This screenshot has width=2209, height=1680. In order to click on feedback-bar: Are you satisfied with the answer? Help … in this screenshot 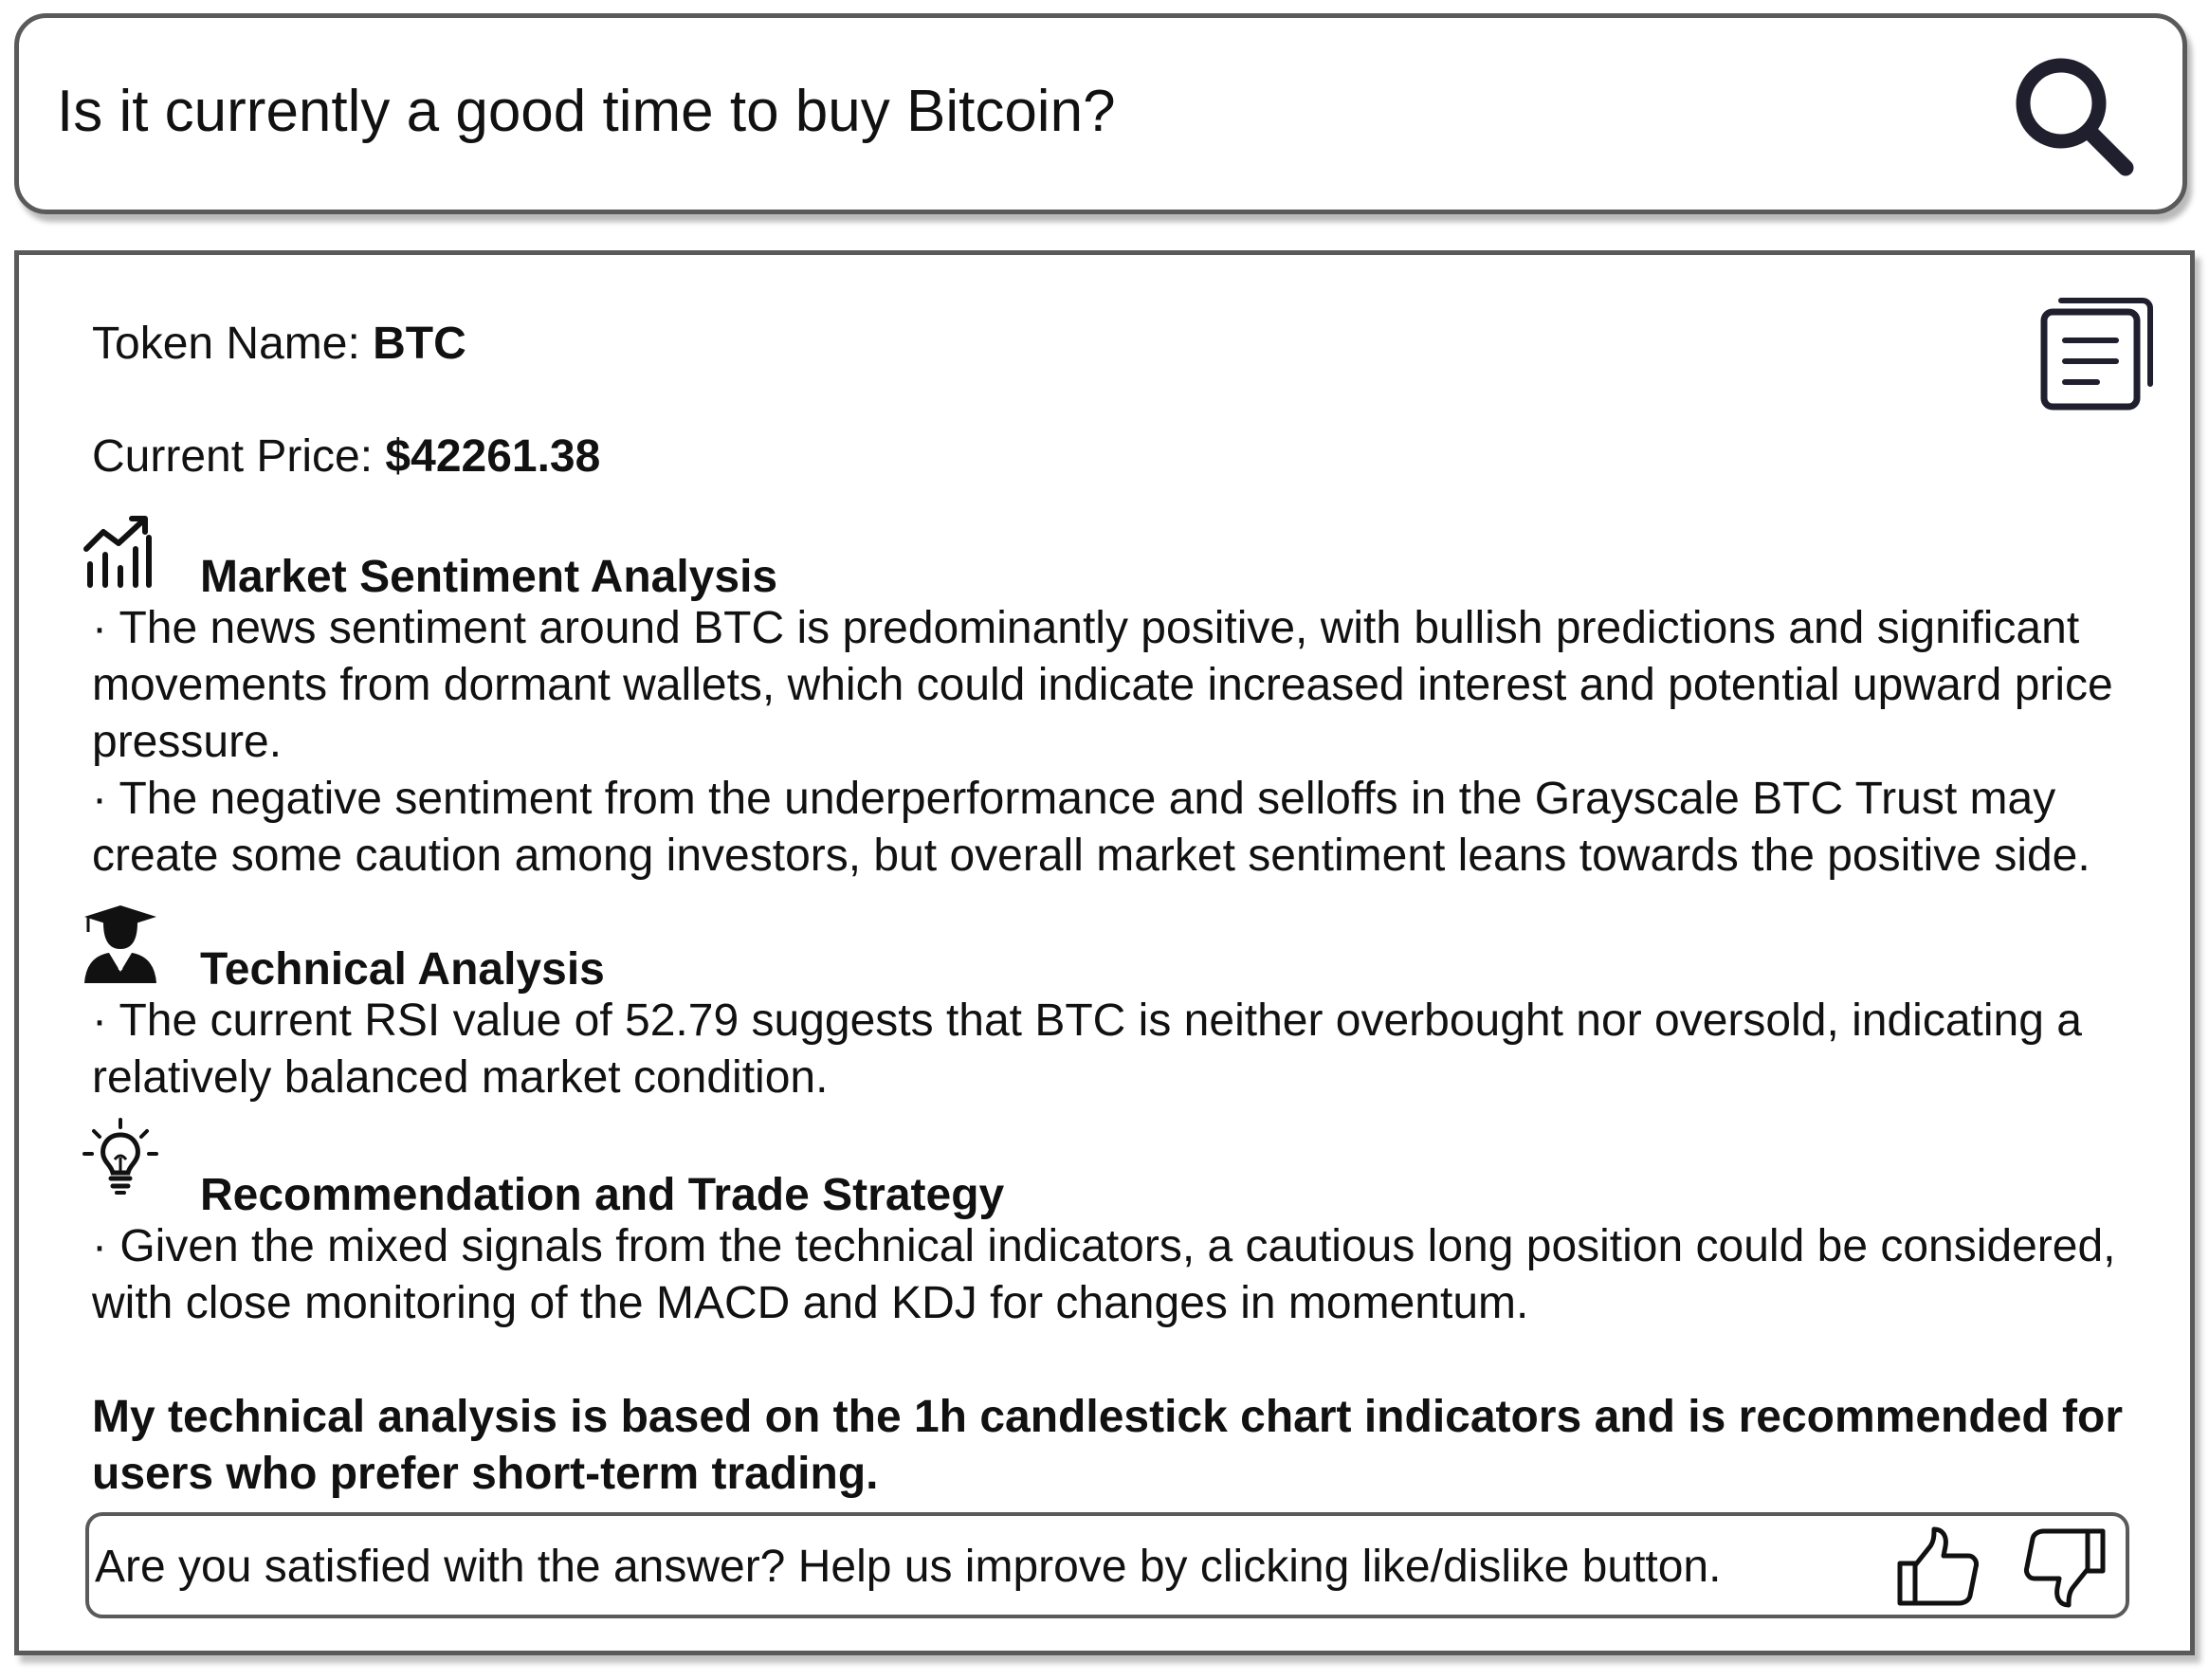, I will do `click(1107, 1565)`.